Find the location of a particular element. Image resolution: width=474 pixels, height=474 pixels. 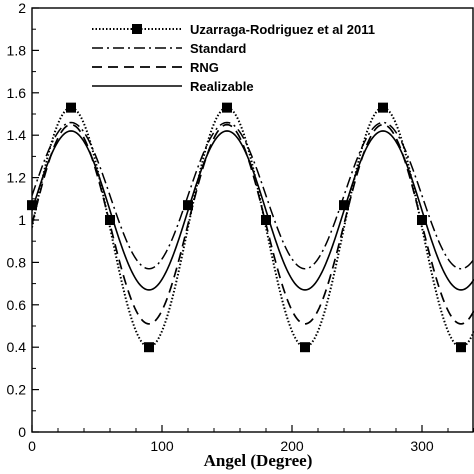

y-tick-label: 0.8 is located at coordinates (17, 262).